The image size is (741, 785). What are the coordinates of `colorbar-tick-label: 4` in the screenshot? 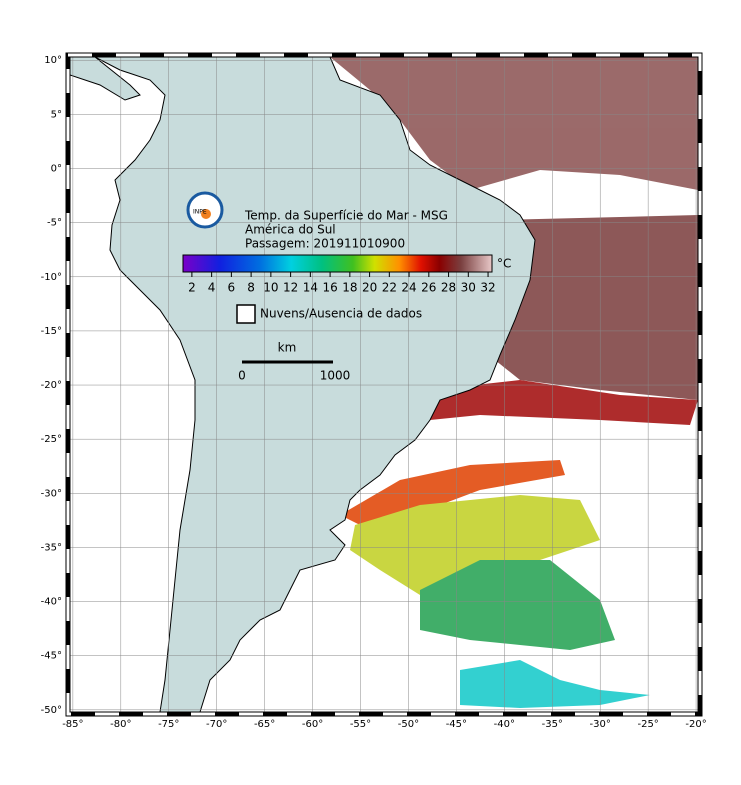 It's located at (212, 288).